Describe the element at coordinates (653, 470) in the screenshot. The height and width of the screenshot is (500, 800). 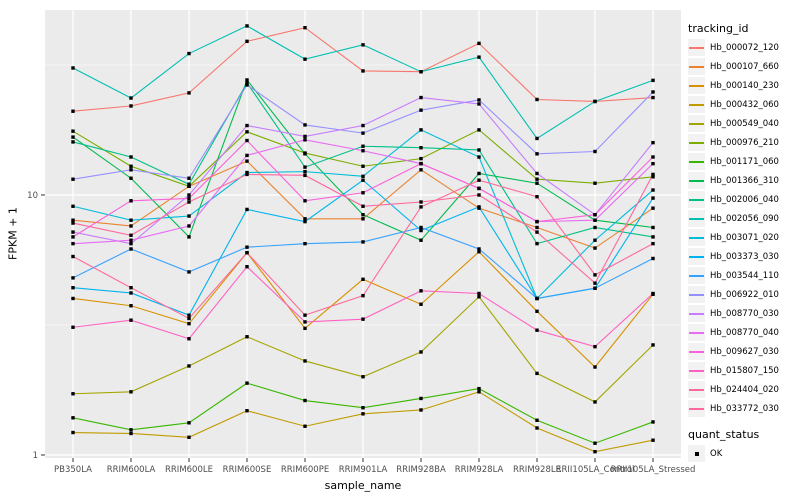
I see `x-tick-label: RRII105LA_Stressed` at that location.